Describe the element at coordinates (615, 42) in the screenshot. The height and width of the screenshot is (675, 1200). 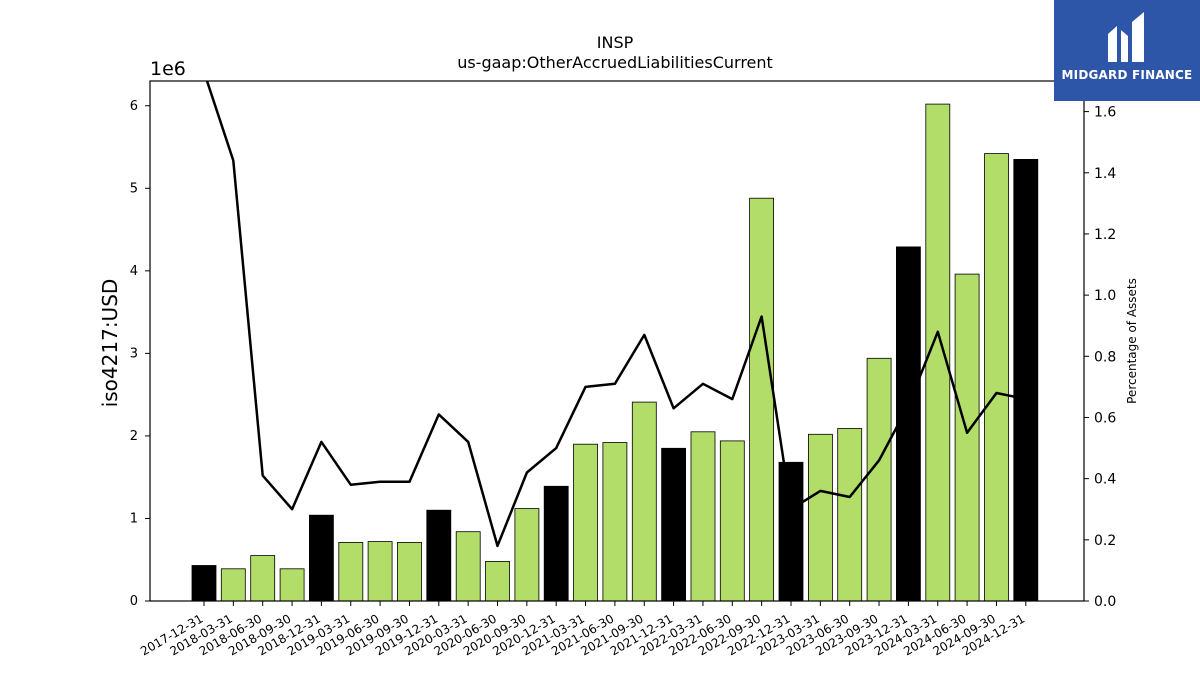
I see `chart-title: INSP` at that location.